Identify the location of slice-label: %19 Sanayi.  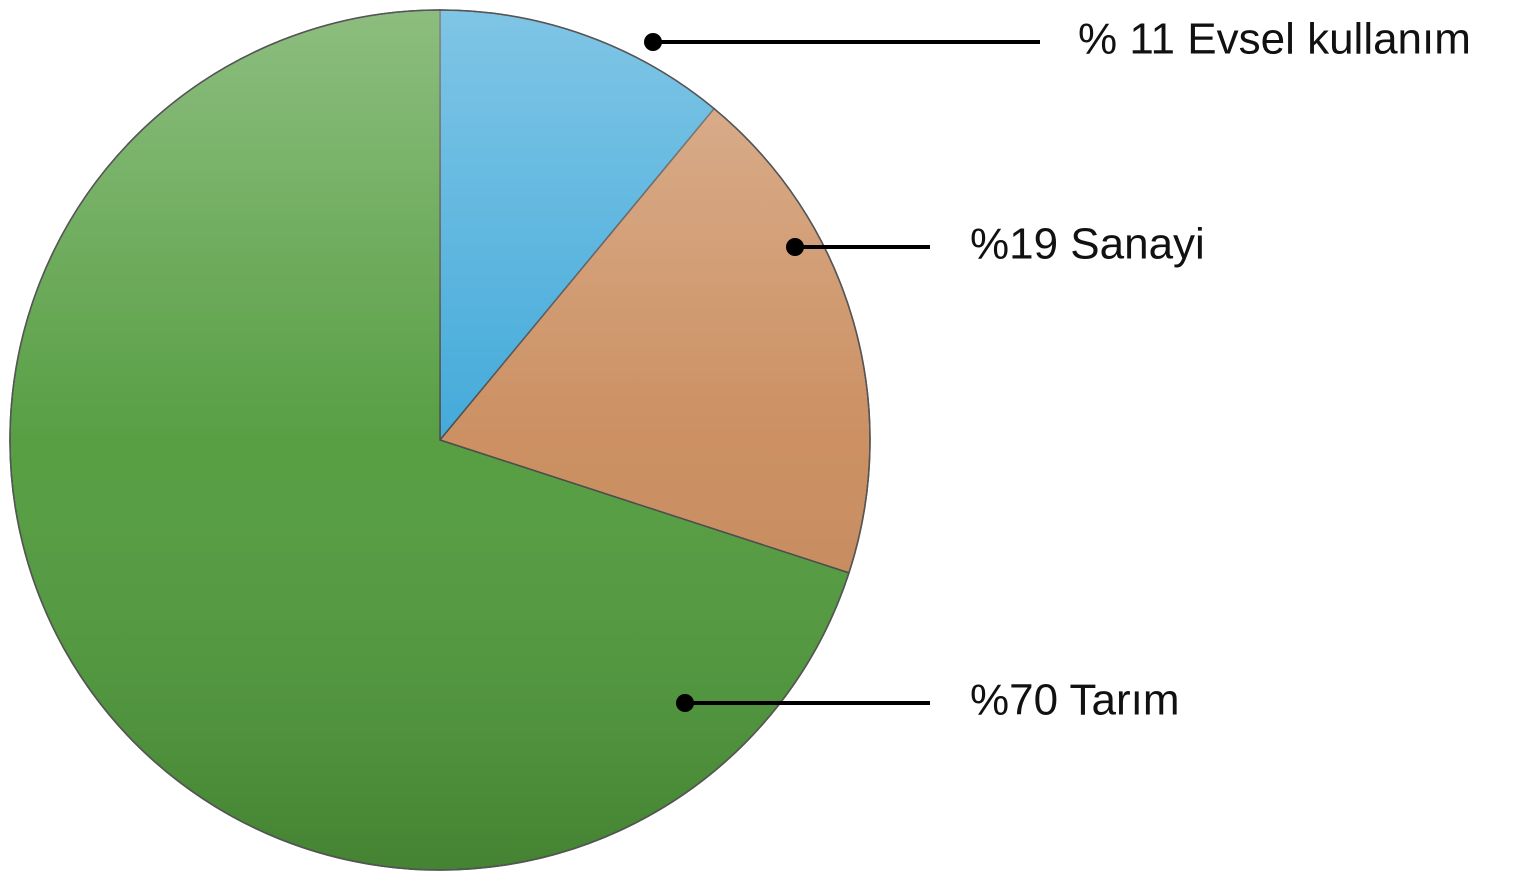
(1087, 244).